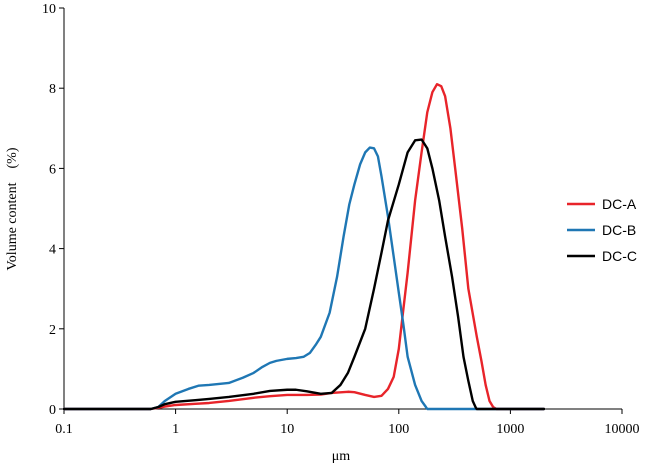 The image size is (647, 472). What do you see at coordinates (341, 456) in the screenshot?
I see `x-axis-label: μm` at bounding box center [341, 456].